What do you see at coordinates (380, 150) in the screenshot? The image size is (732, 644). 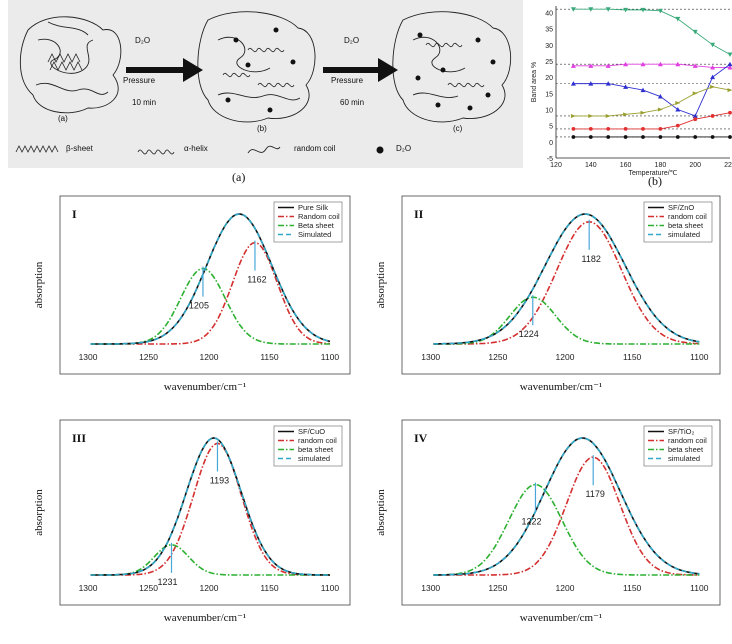 I see `legend-d2o-glyph` at bounding box center [380, 150].